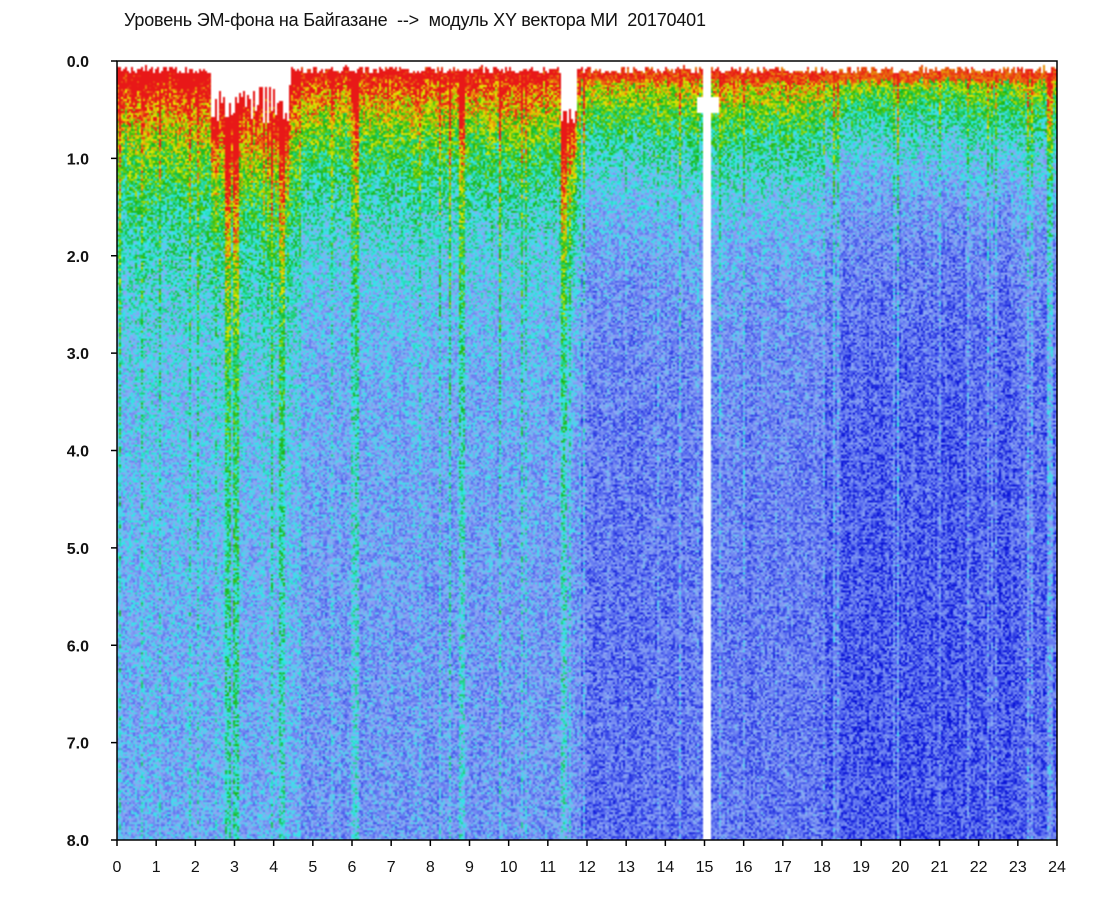 The width and height of the screenshot is (1096, 900). What do you see at coordinates (78, 744) in the screenshot?
I see `y-tick-label: 7.0` at bounding box center [78, 744].